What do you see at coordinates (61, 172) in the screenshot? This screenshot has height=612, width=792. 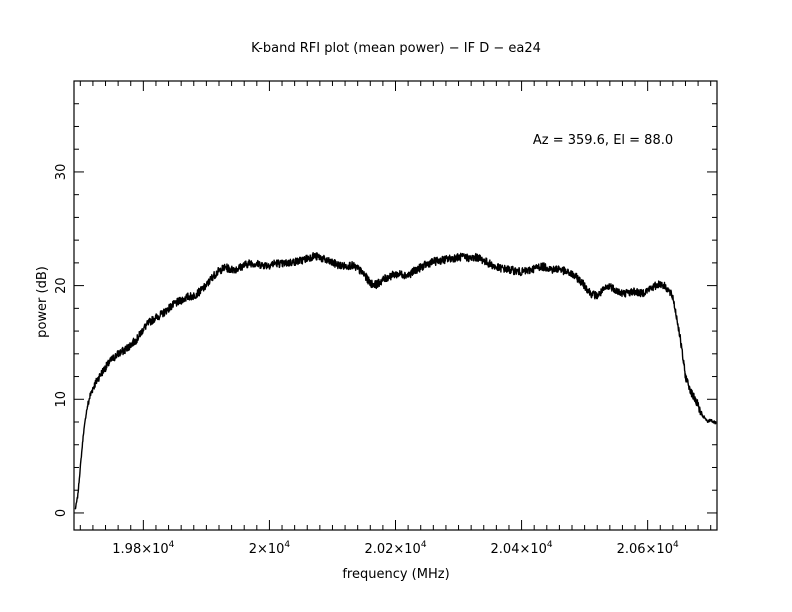 I see `y-tick-label: 30` at bounding box center [61, 172].